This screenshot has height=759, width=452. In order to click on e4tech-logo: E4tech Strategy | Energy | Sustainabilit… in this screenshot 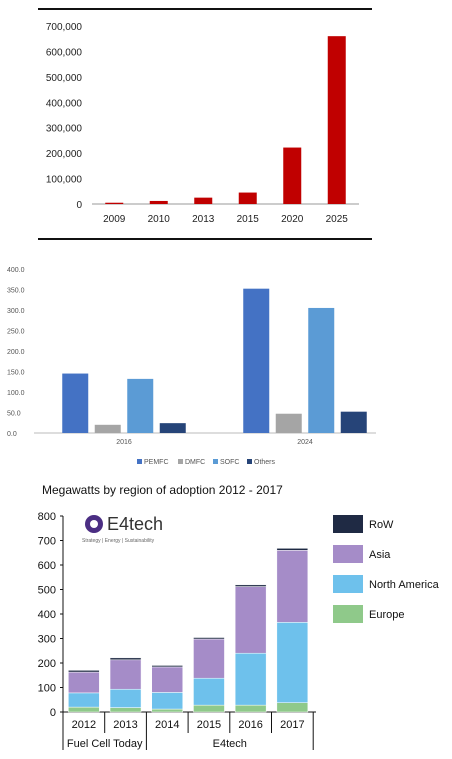, I will do `click(122, 529)`.